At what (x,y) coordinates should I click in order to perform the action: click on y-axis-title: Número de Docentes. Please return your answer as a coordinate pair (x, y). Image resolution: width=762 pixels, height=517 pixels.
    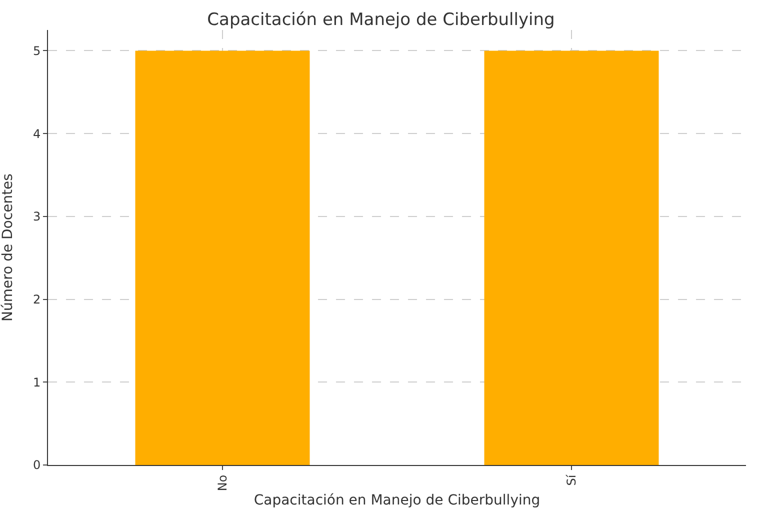
    Looking at the image, I should click on (8, 248).